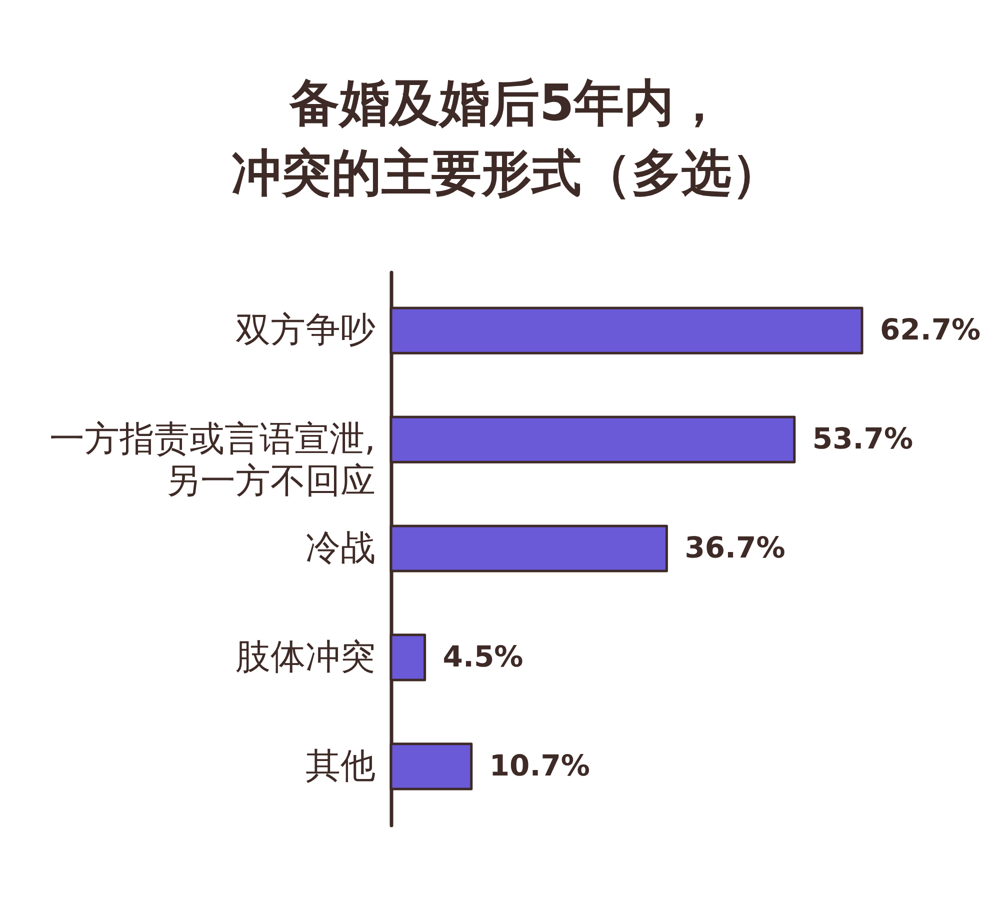 Image resolution: width=1000 pixels, height=915 pixels. What do you see at coordinates (930, 329) in the screenshot?
I see `data-label: 62.7%` at bounding box center [930, 329].